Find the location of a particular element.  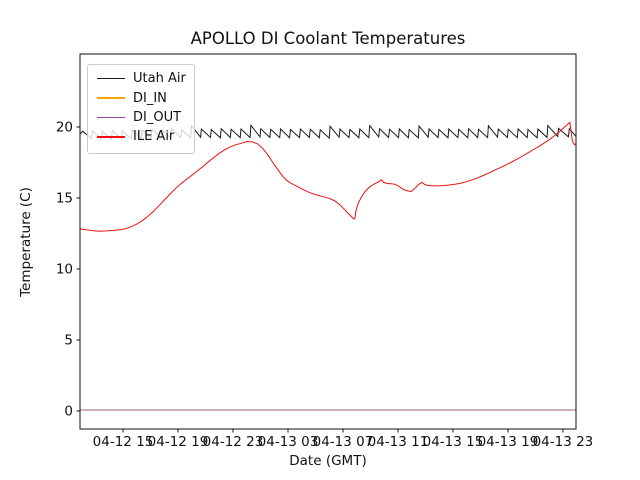

x-tick-label: 04-13 23 is located at coordinates (563, 442).